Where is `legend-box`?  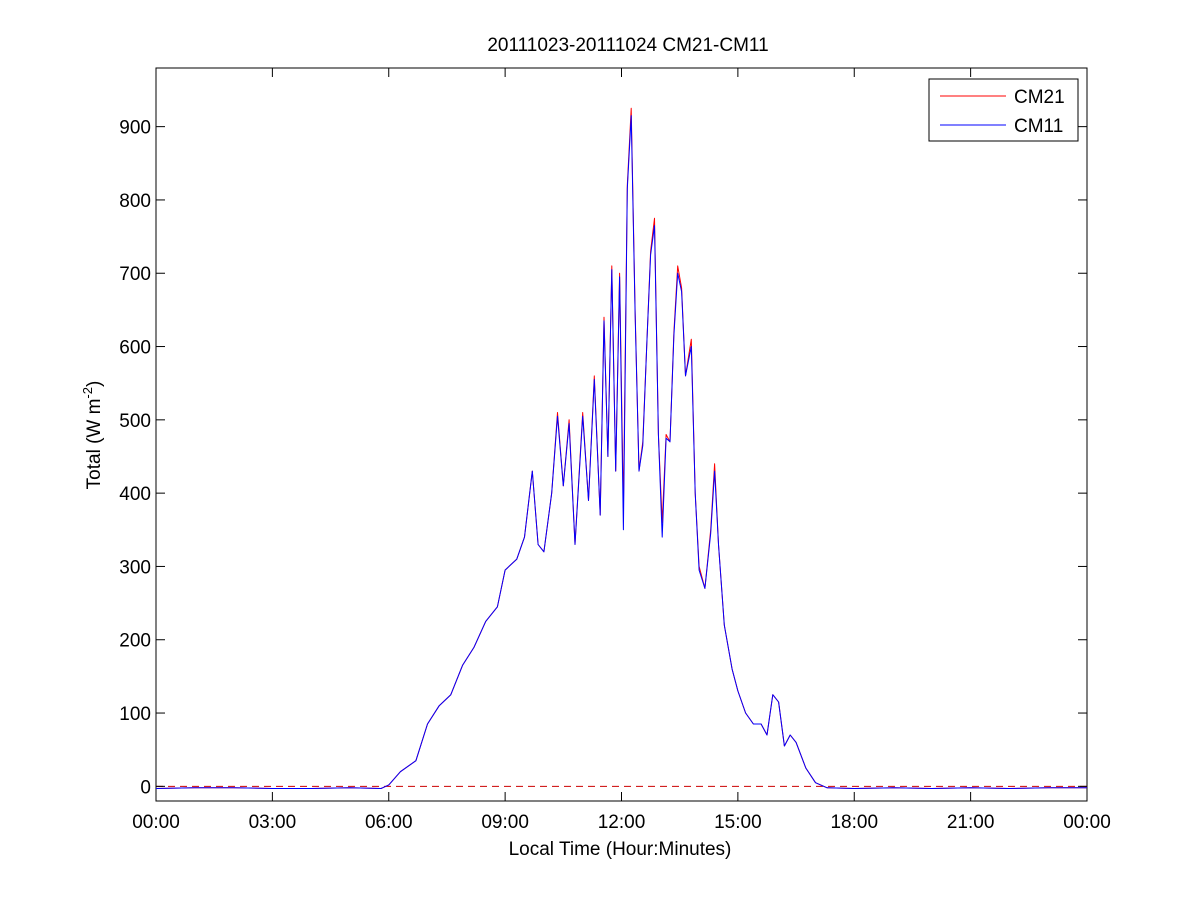 legend-box is located at coordinates (1003, 110).